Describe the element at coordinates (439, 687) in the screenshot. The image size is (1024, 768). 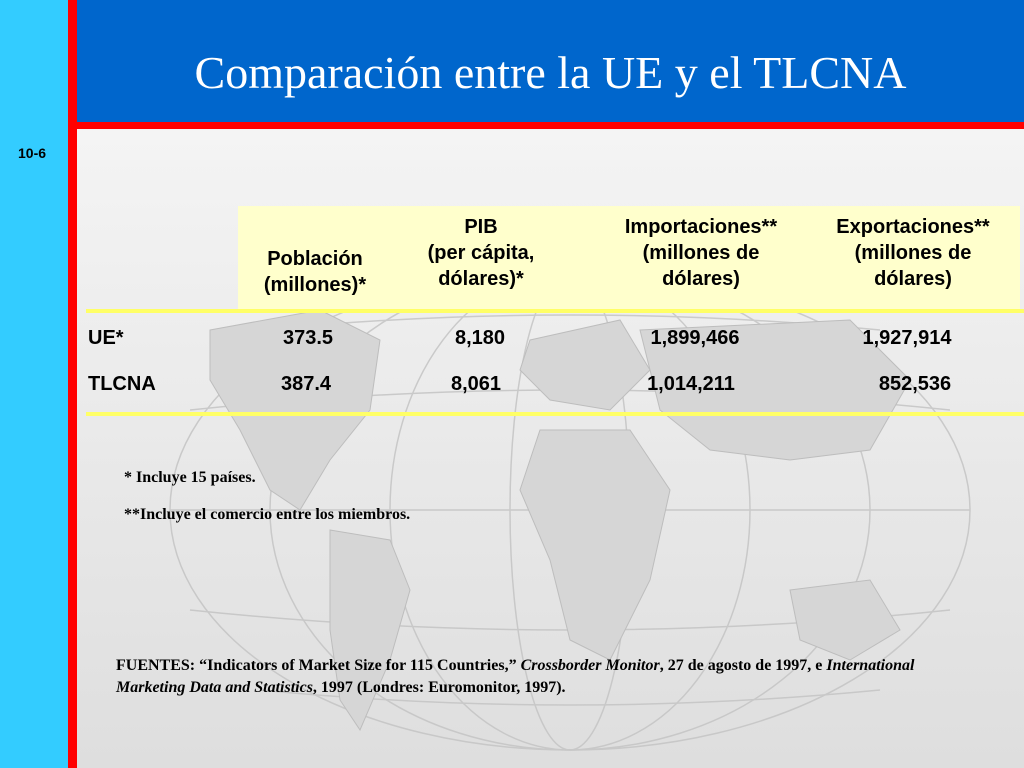
I see `sources-suffix: , 1997 (Londres: Euromonitor, 1997).` at that location.